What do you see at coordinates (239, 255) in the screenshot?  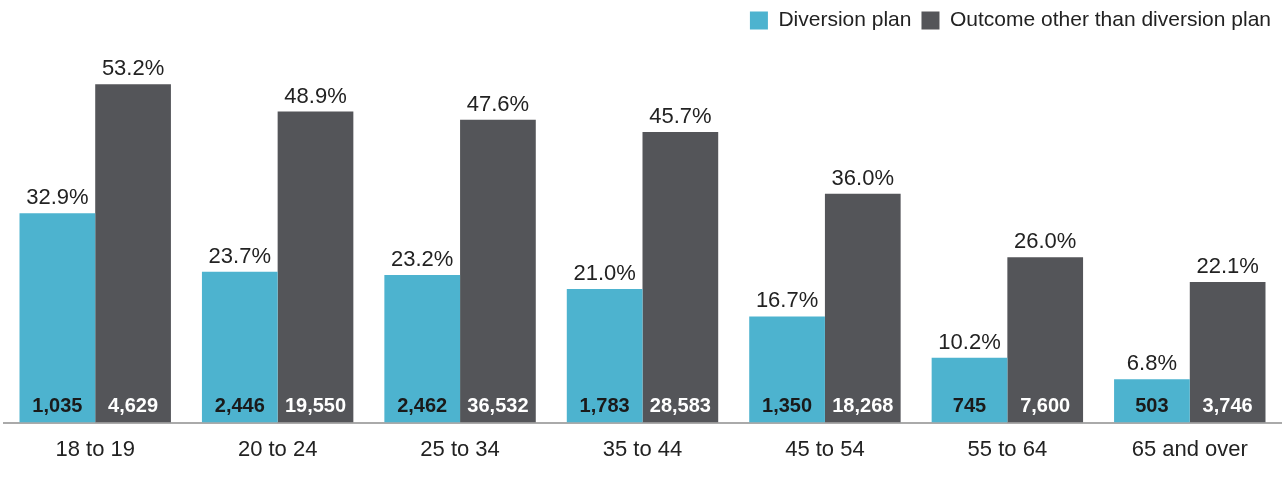 I see `data-label: 23.7%` at bounding box center [239, 255].